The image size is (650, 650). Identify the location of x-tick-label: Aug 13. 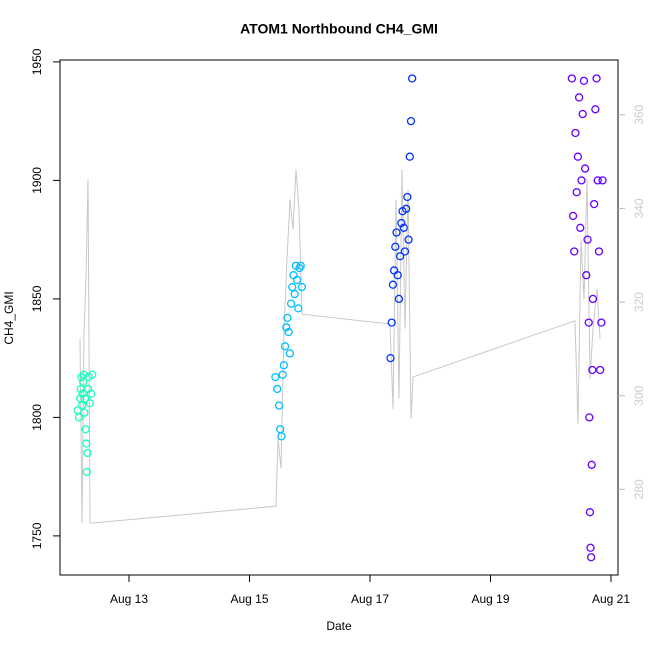
(129, 599).